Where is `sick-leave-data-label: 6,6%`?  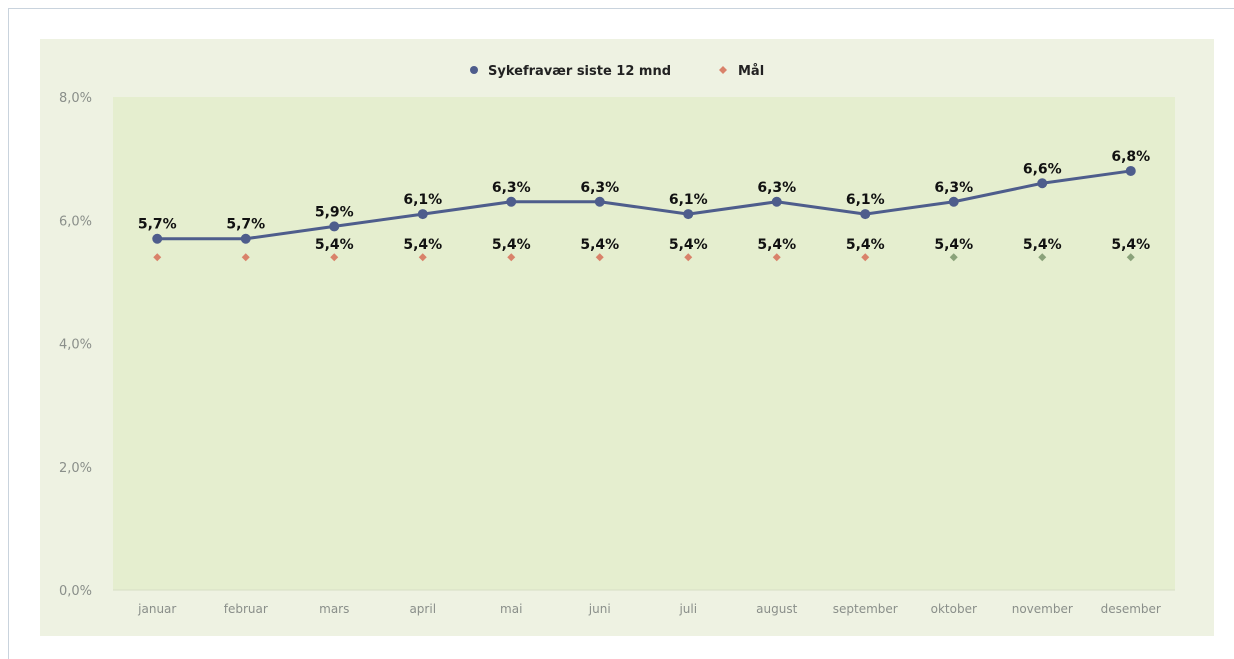 sick-leave-data-label: 6,6% is located at coordinates (1042, 169).